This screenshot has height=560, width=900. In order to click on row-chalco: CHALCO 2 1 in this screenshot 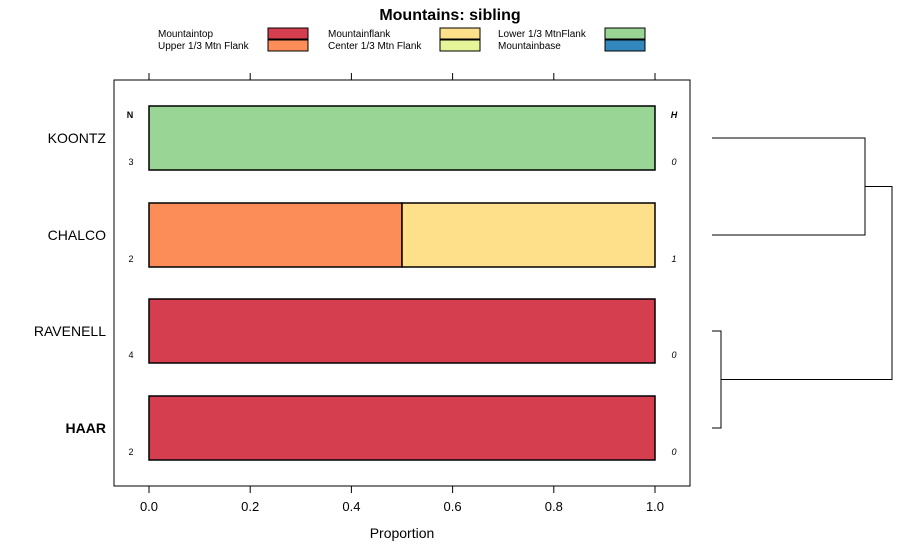, I will do `click(362, 235)`.